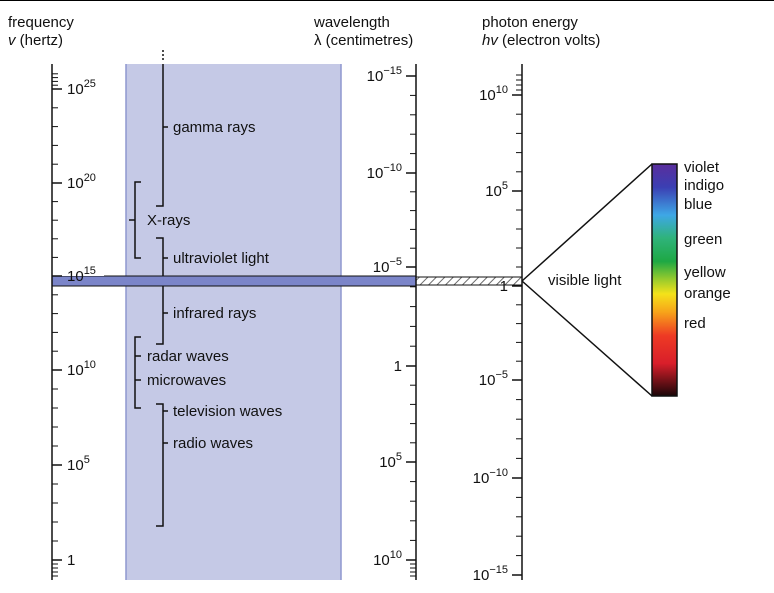  What do you see at coordinates (148, 288) in the screenshot?
I see `category-brackets` at bounding box center [148, 288].